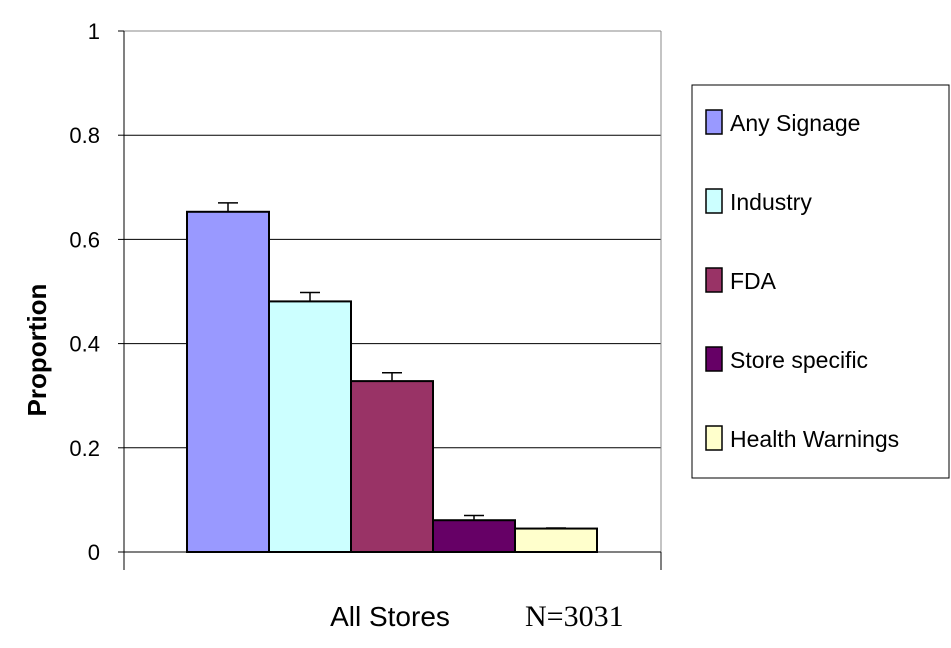 This screenshot has width=951, height=648. I want to click on y-tick-label: 0.6, so click(84, 239).